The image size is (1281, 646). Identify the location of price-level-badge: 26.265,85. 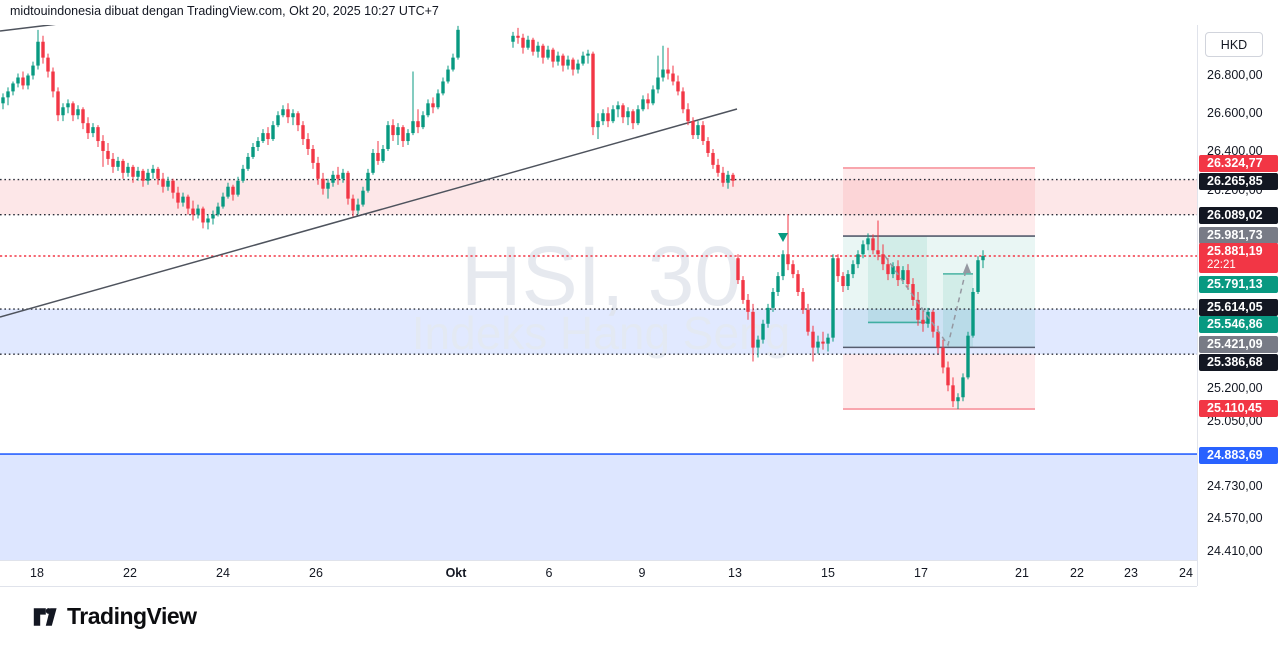
(1238, 181).